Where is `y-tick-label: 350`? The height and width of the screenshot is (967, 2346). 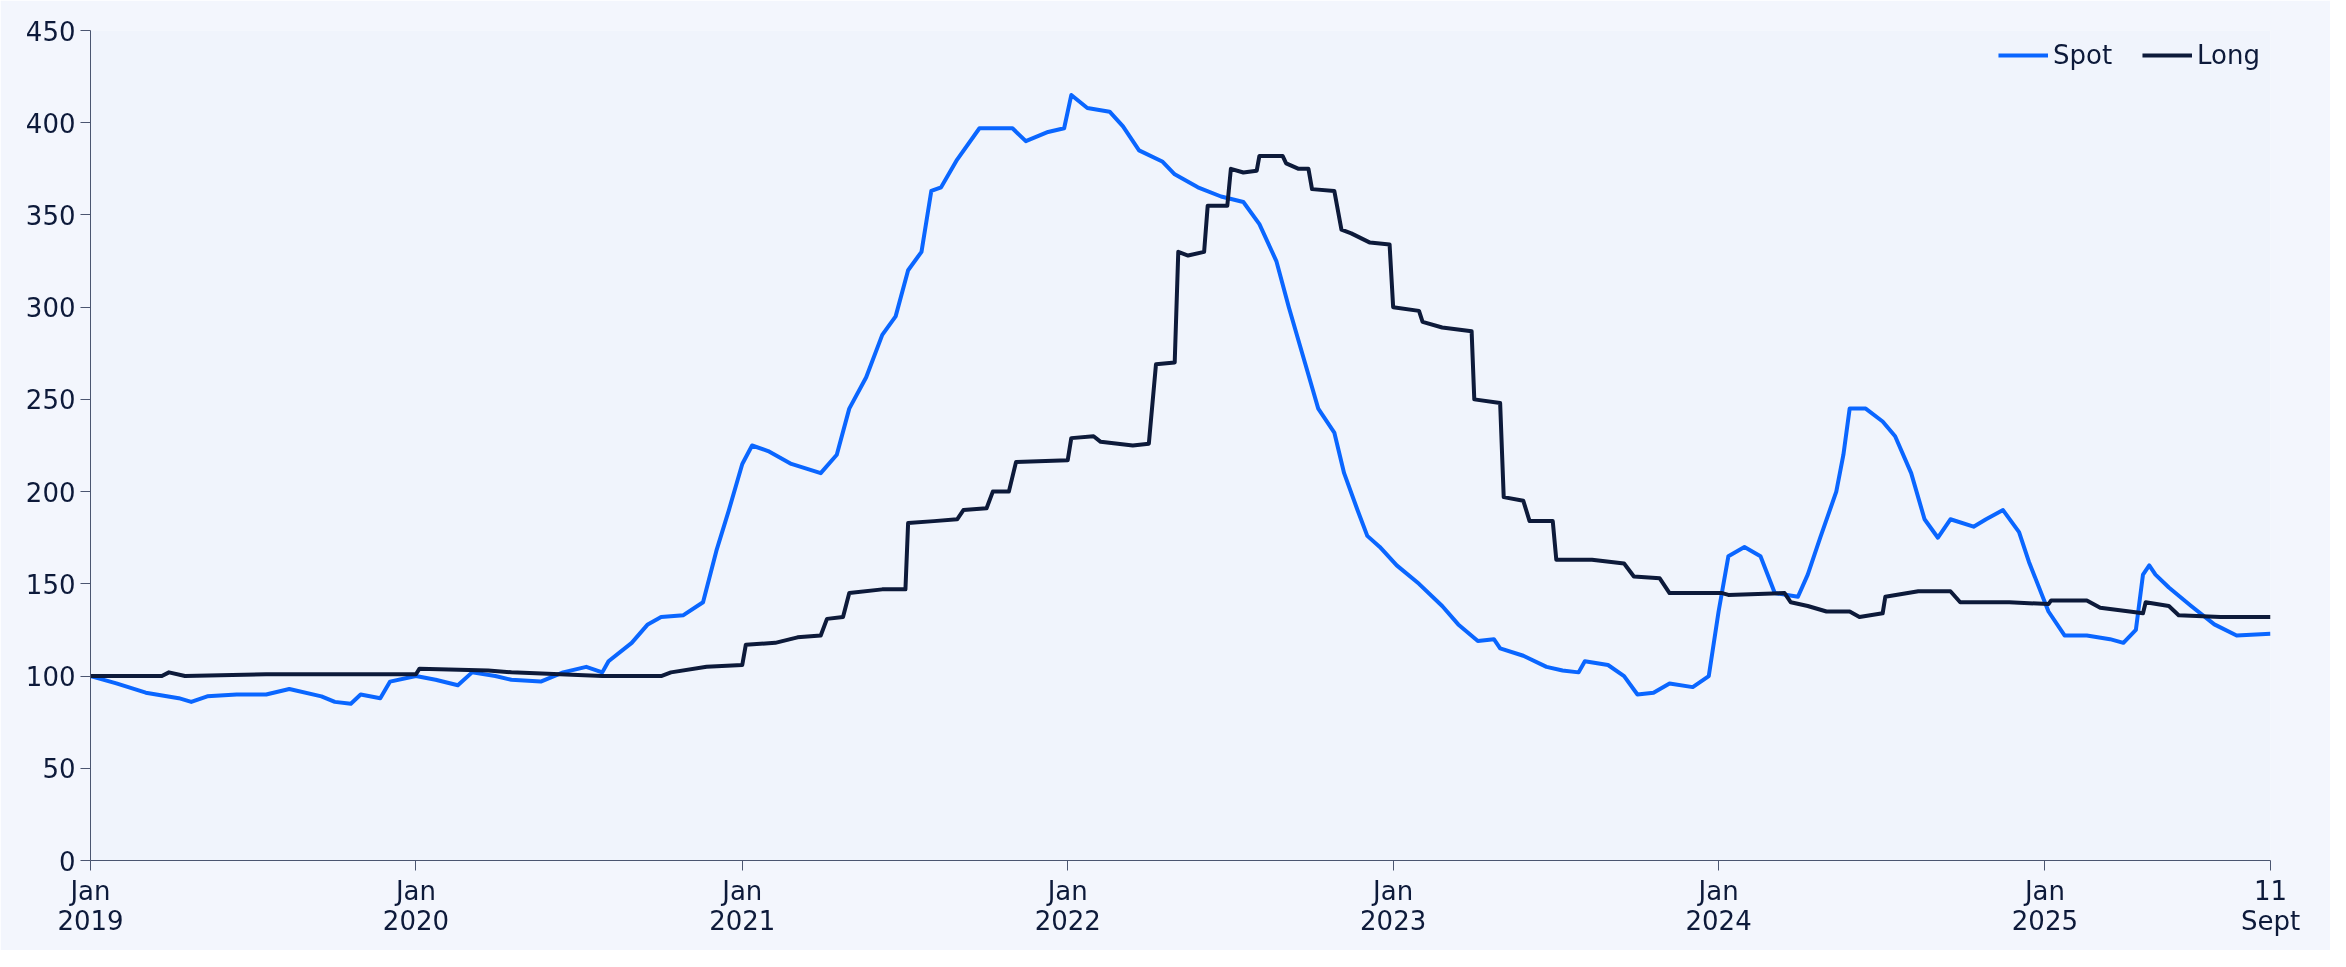
y-tick-label: 350 is located at coordinates (50, 215).